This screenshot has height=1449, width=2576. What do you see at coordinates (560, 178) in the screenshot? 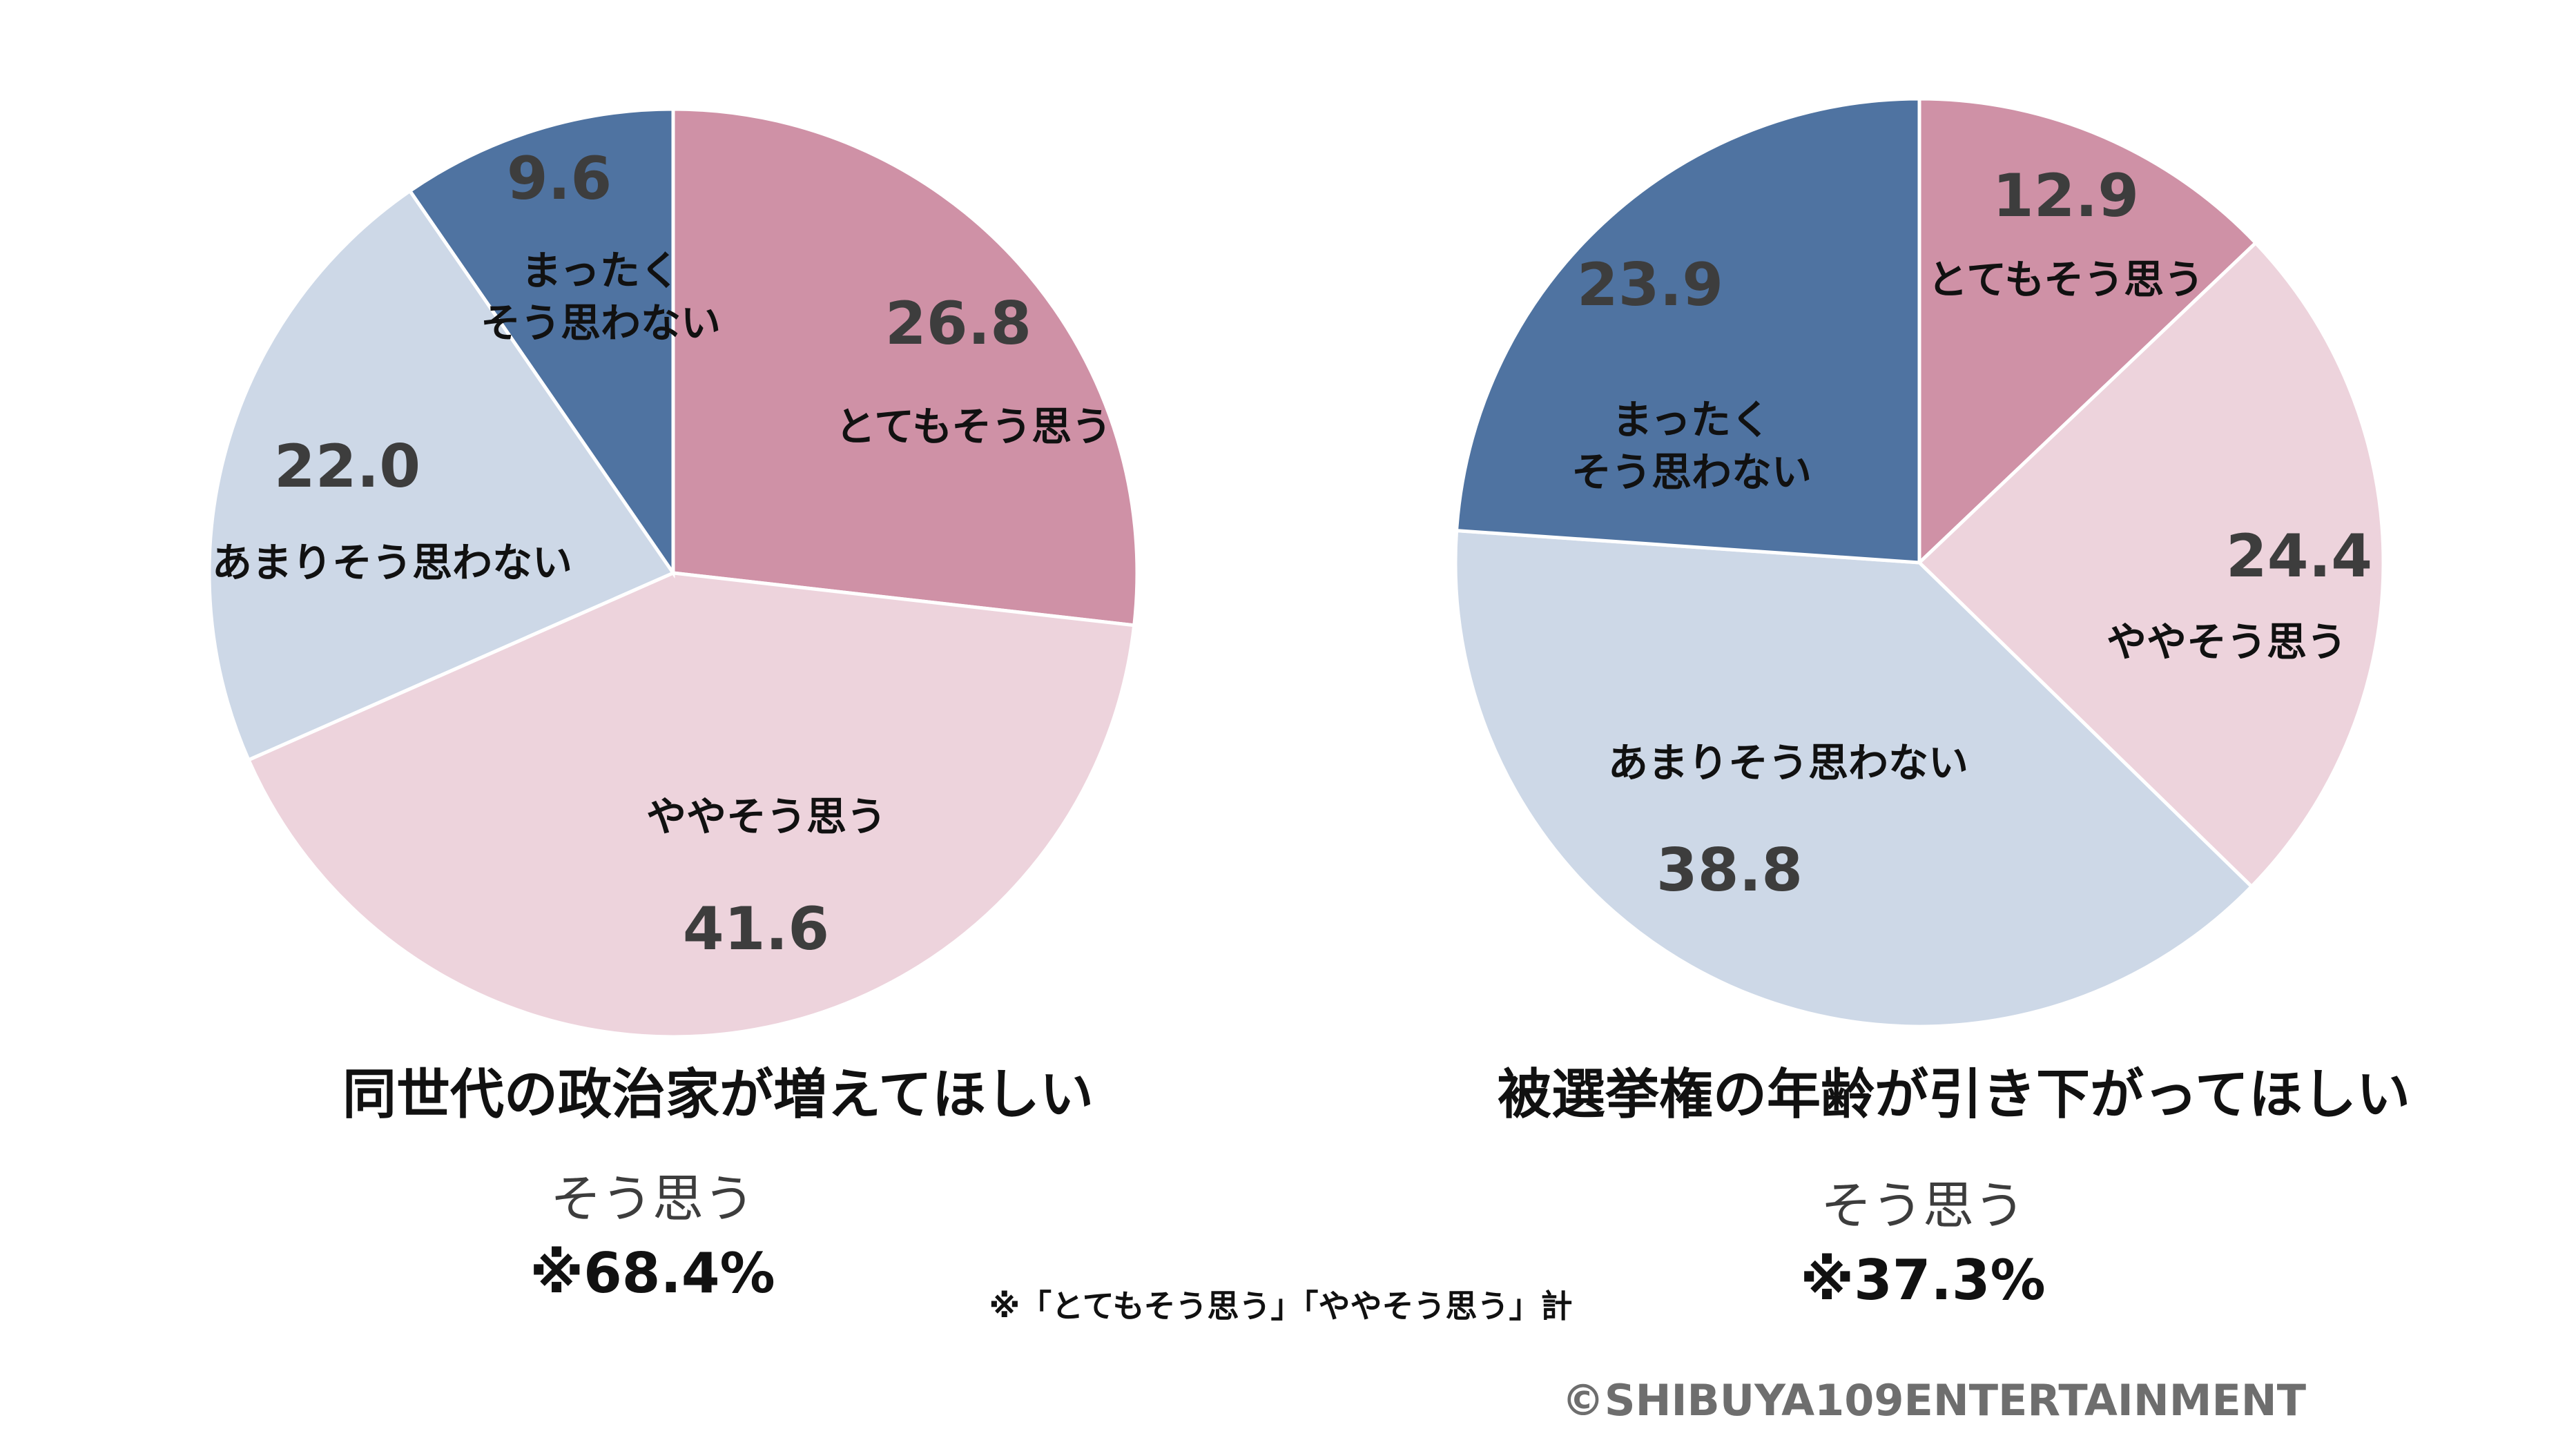
I see `slice-value-not-at-all-agree: 9.6` at bounding box center [560, 178].